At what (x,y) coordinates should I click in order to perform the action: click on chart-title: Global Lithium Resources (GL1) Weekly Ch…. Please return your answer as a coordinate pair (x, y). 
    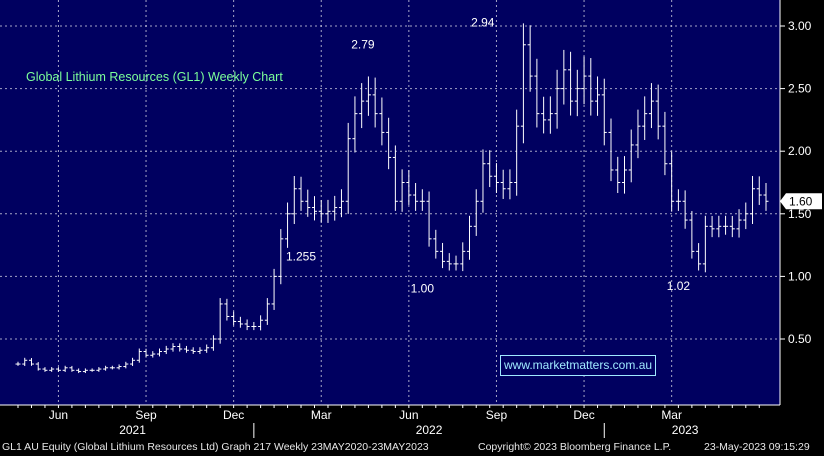
    Looking at the image, I should click on (154, 77).